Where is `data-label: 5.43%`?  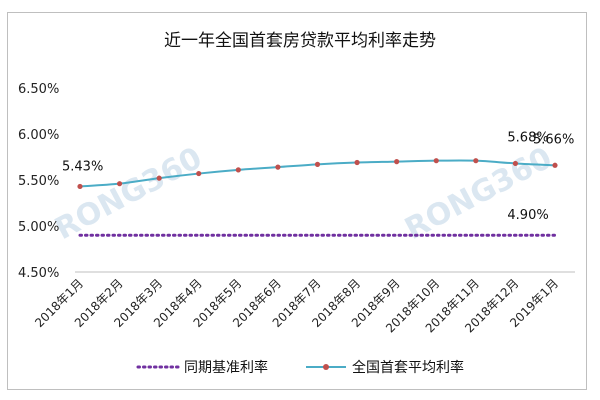
data-label: 5.43% is located at coordinates (82, 166).